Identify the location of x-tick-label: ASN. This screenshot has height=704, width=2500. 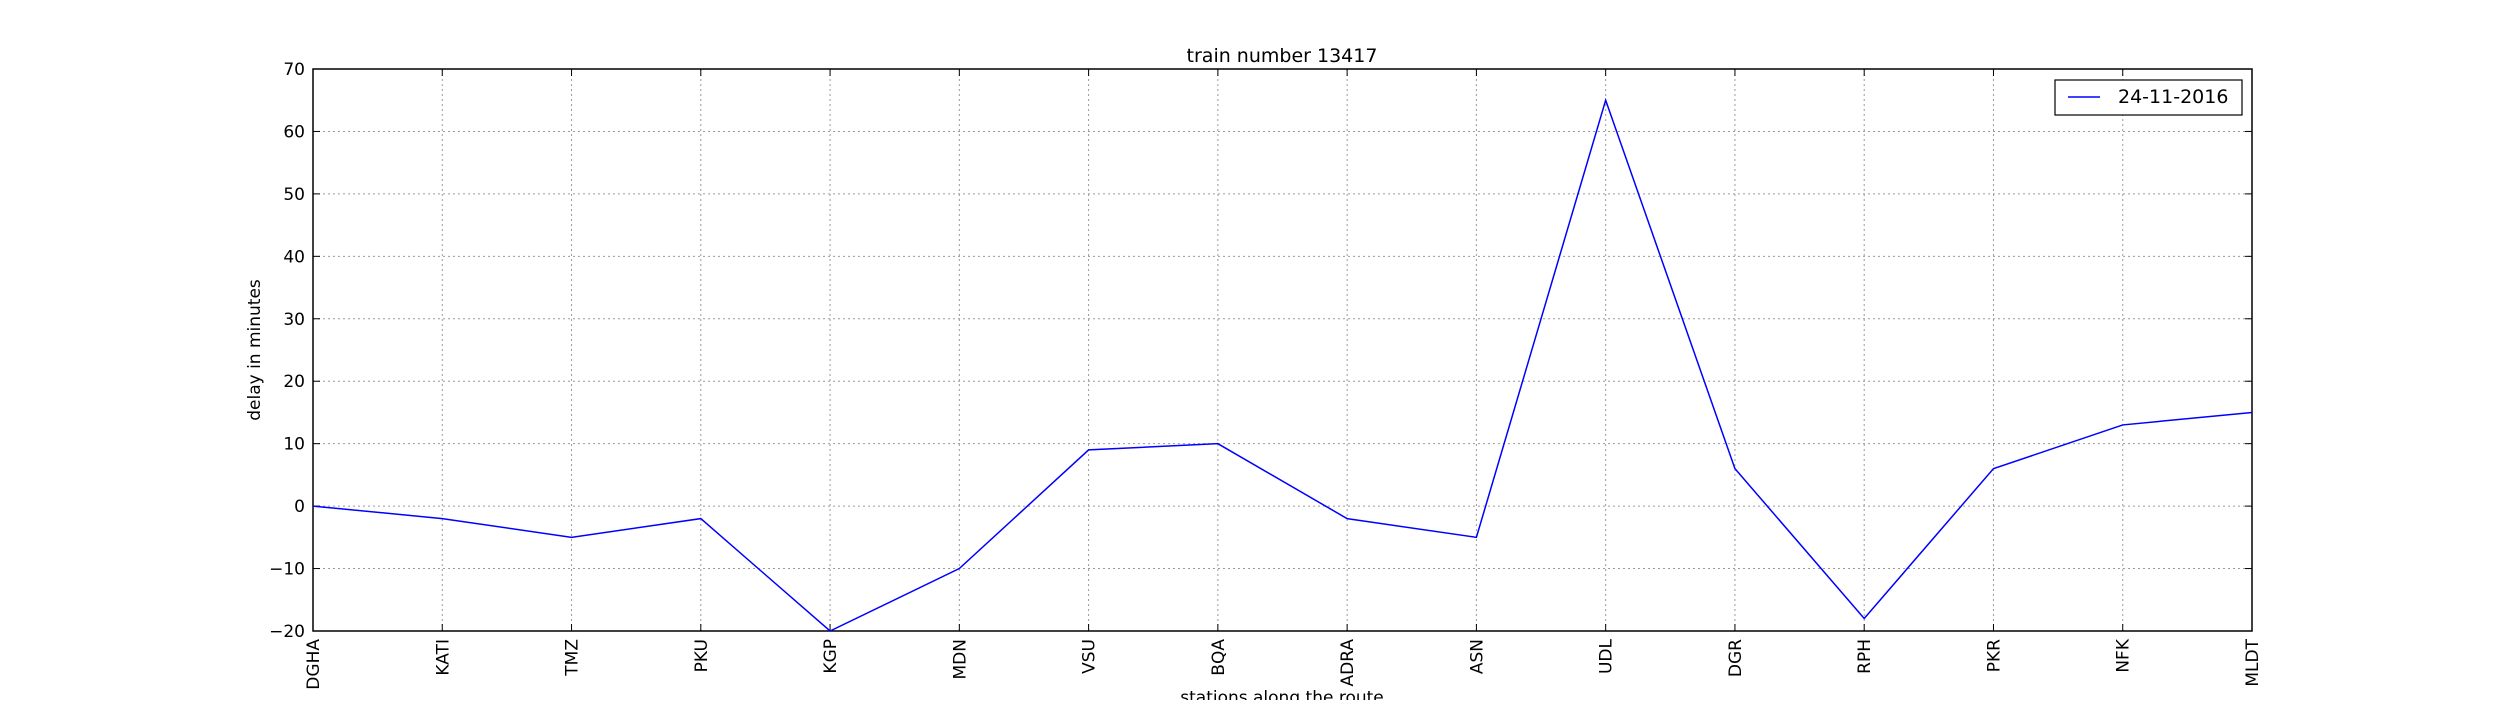
(1477, 656).